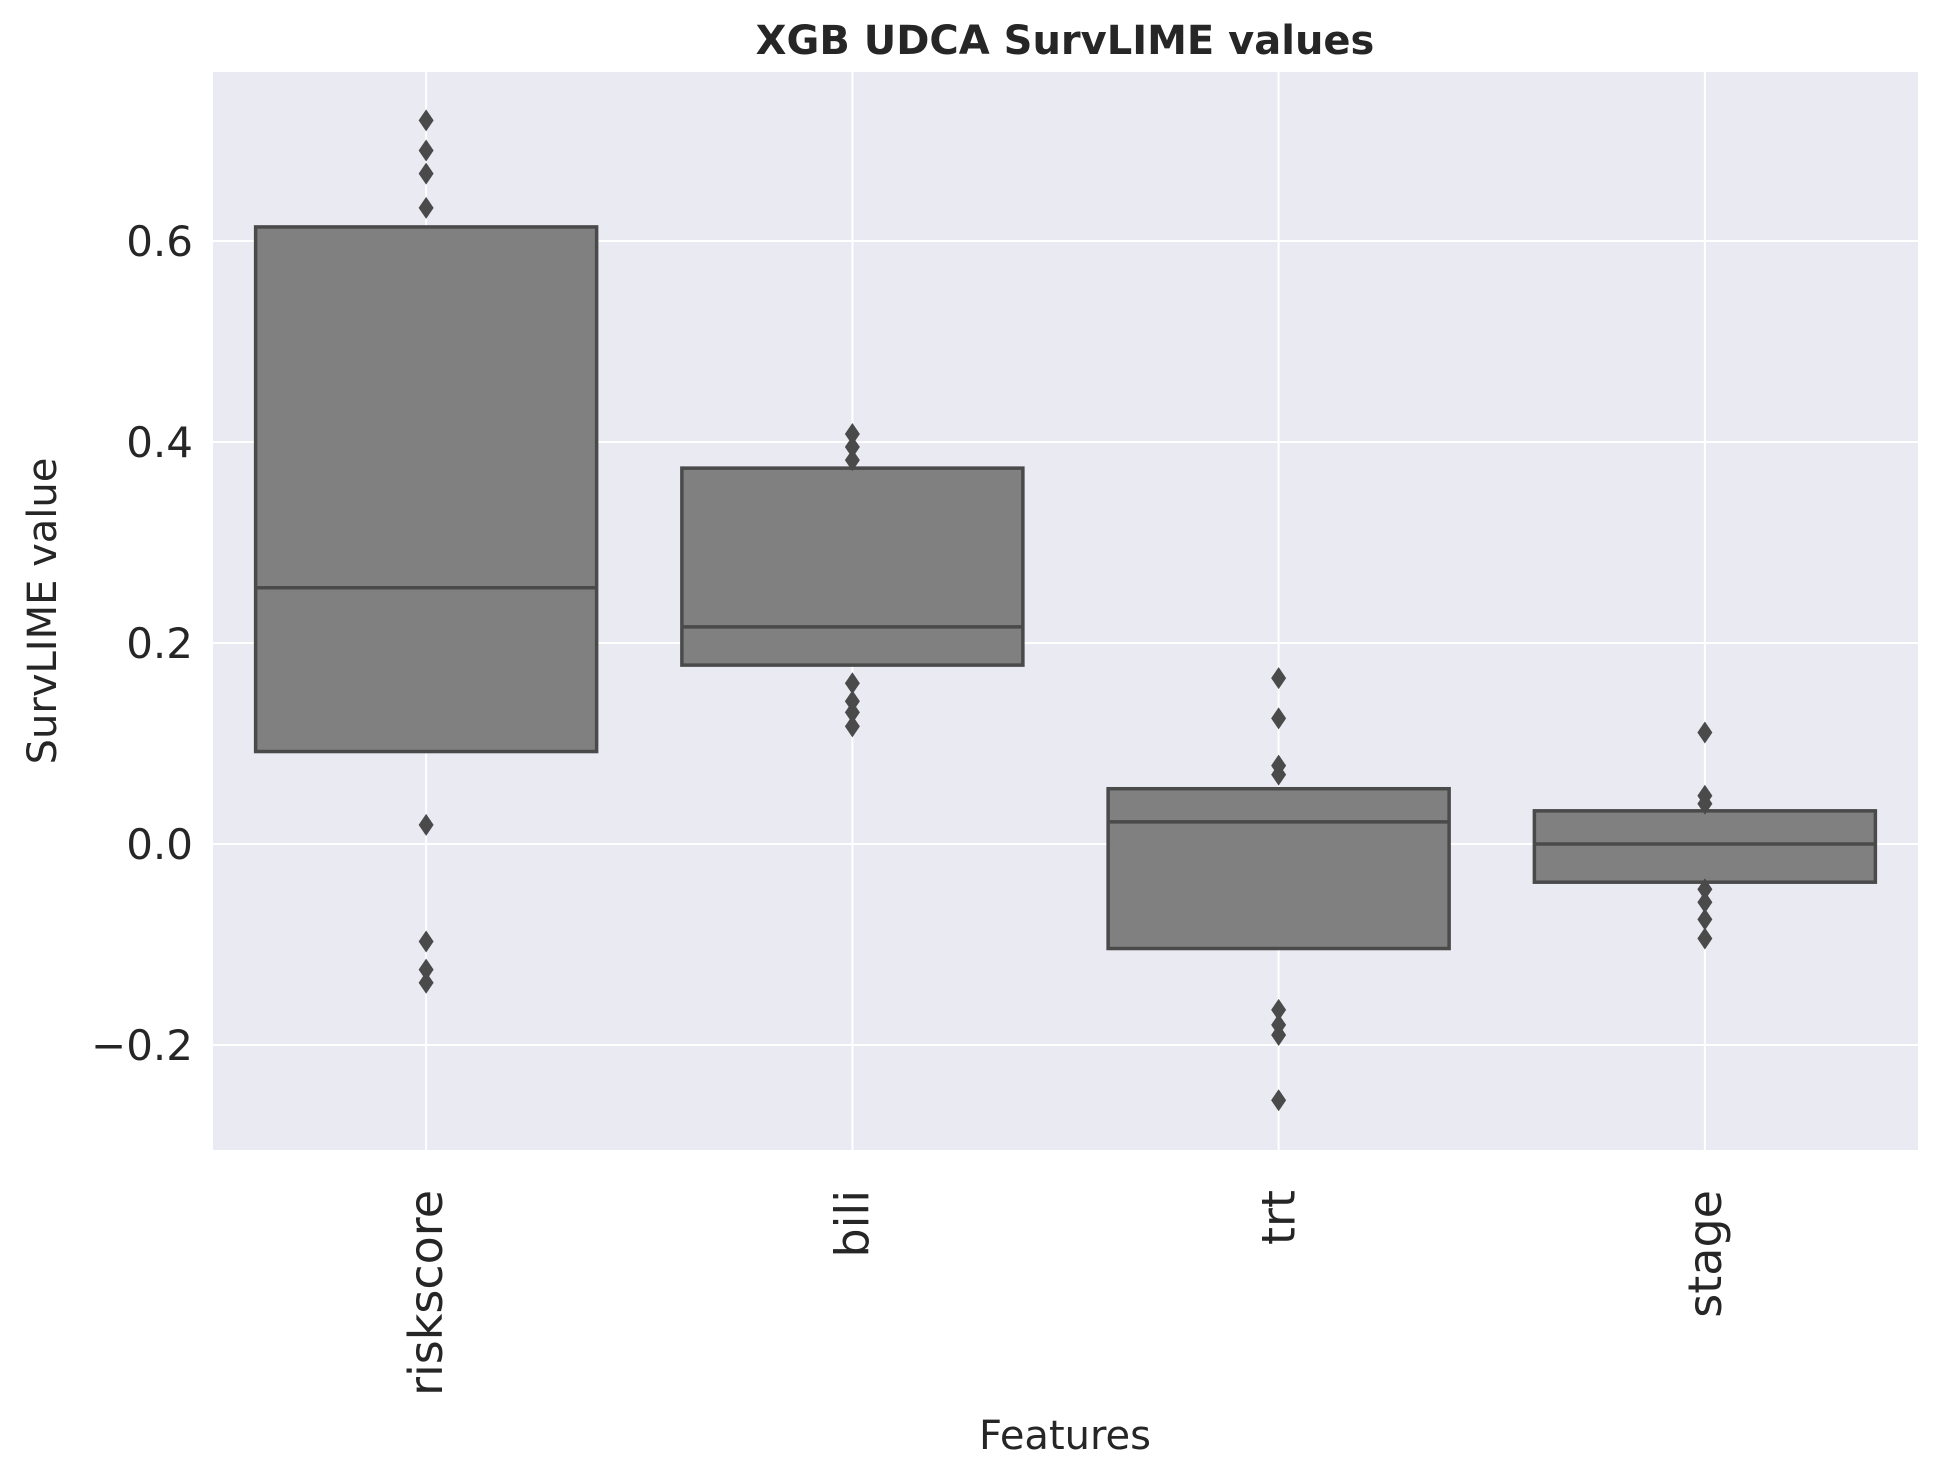 Image resolution: width=1933 pixels, height=1473 pixels. Describe the element at coordinates (159, 241) in the screenshot. I see `y-tick-label: 0.6` at that location.